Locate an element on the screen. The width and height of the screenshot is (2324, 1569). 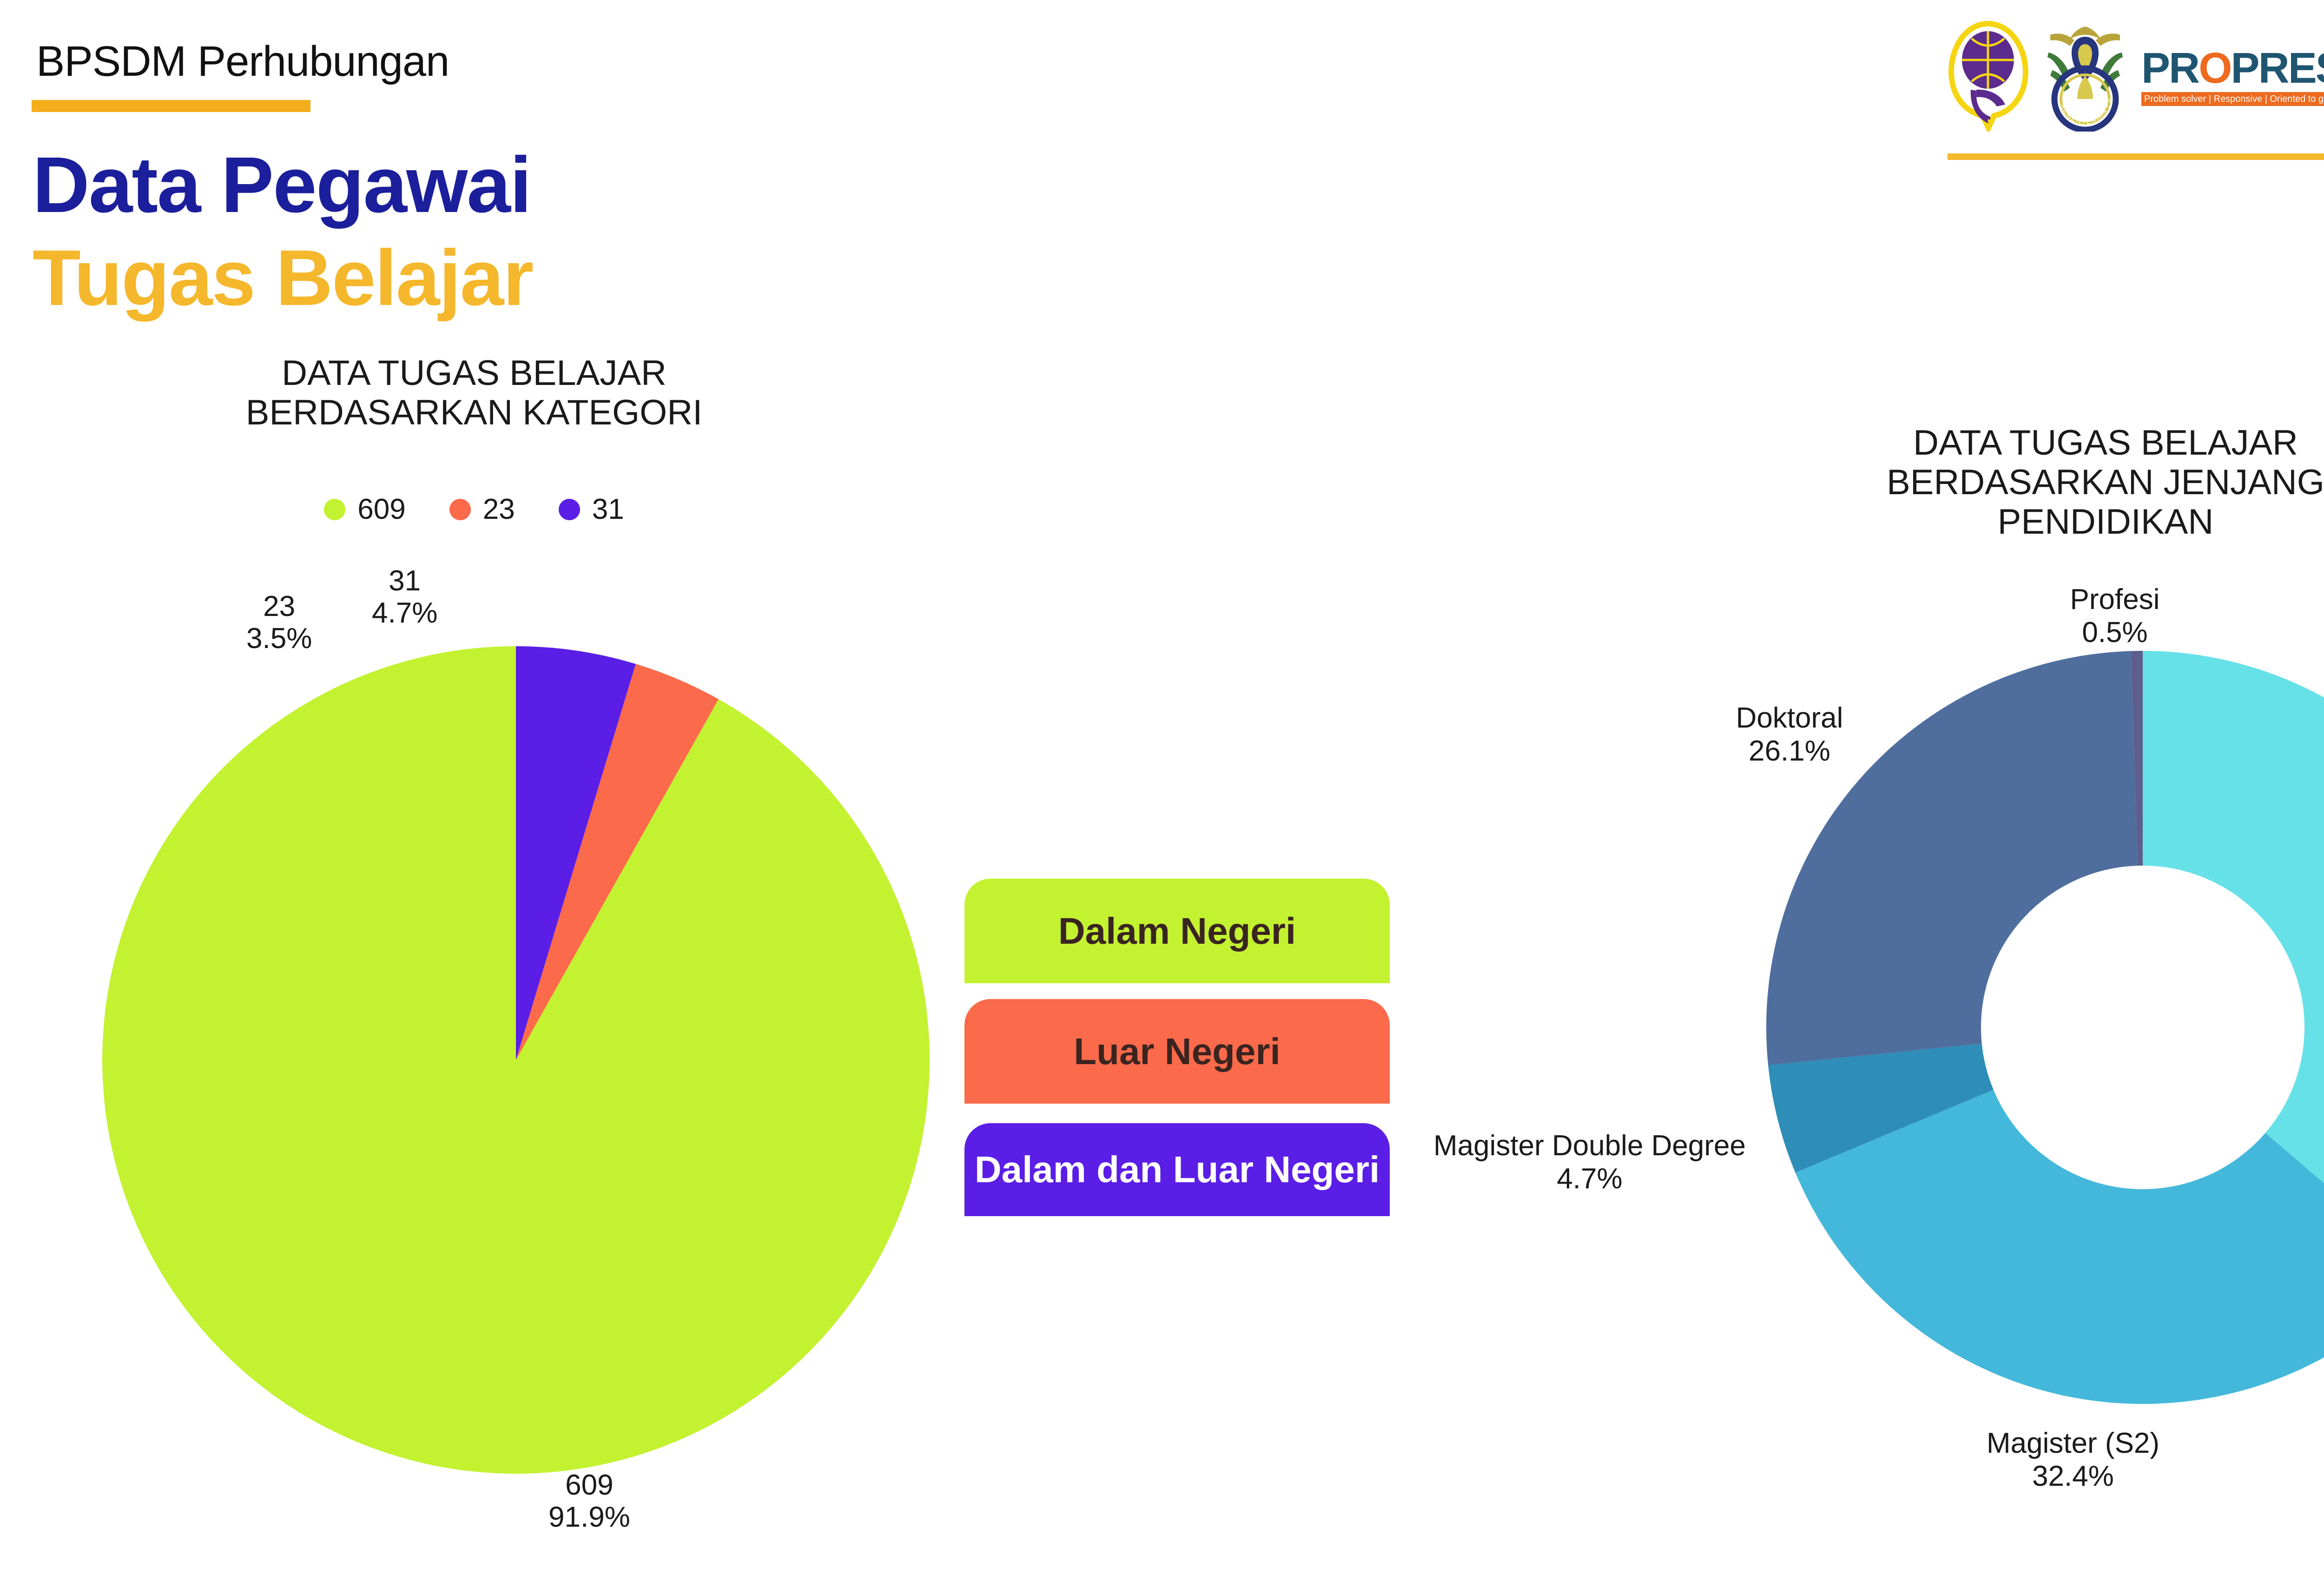
proprestasi-wordmark: PROPRESTASI is located at coordinates (2232, 68).